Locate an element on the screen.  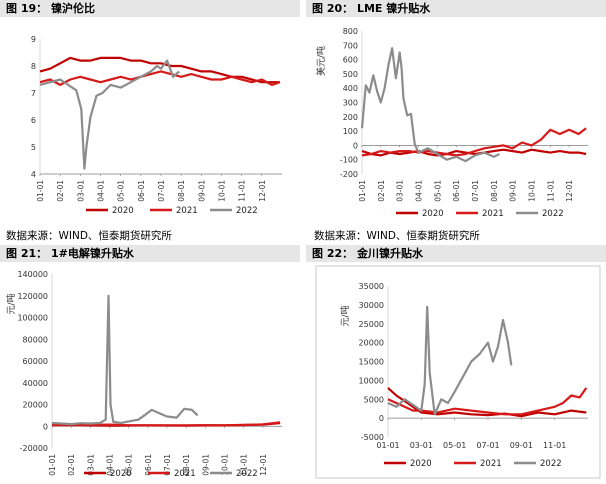
y-tick-label: 6 is located at coordinates (33, 120).